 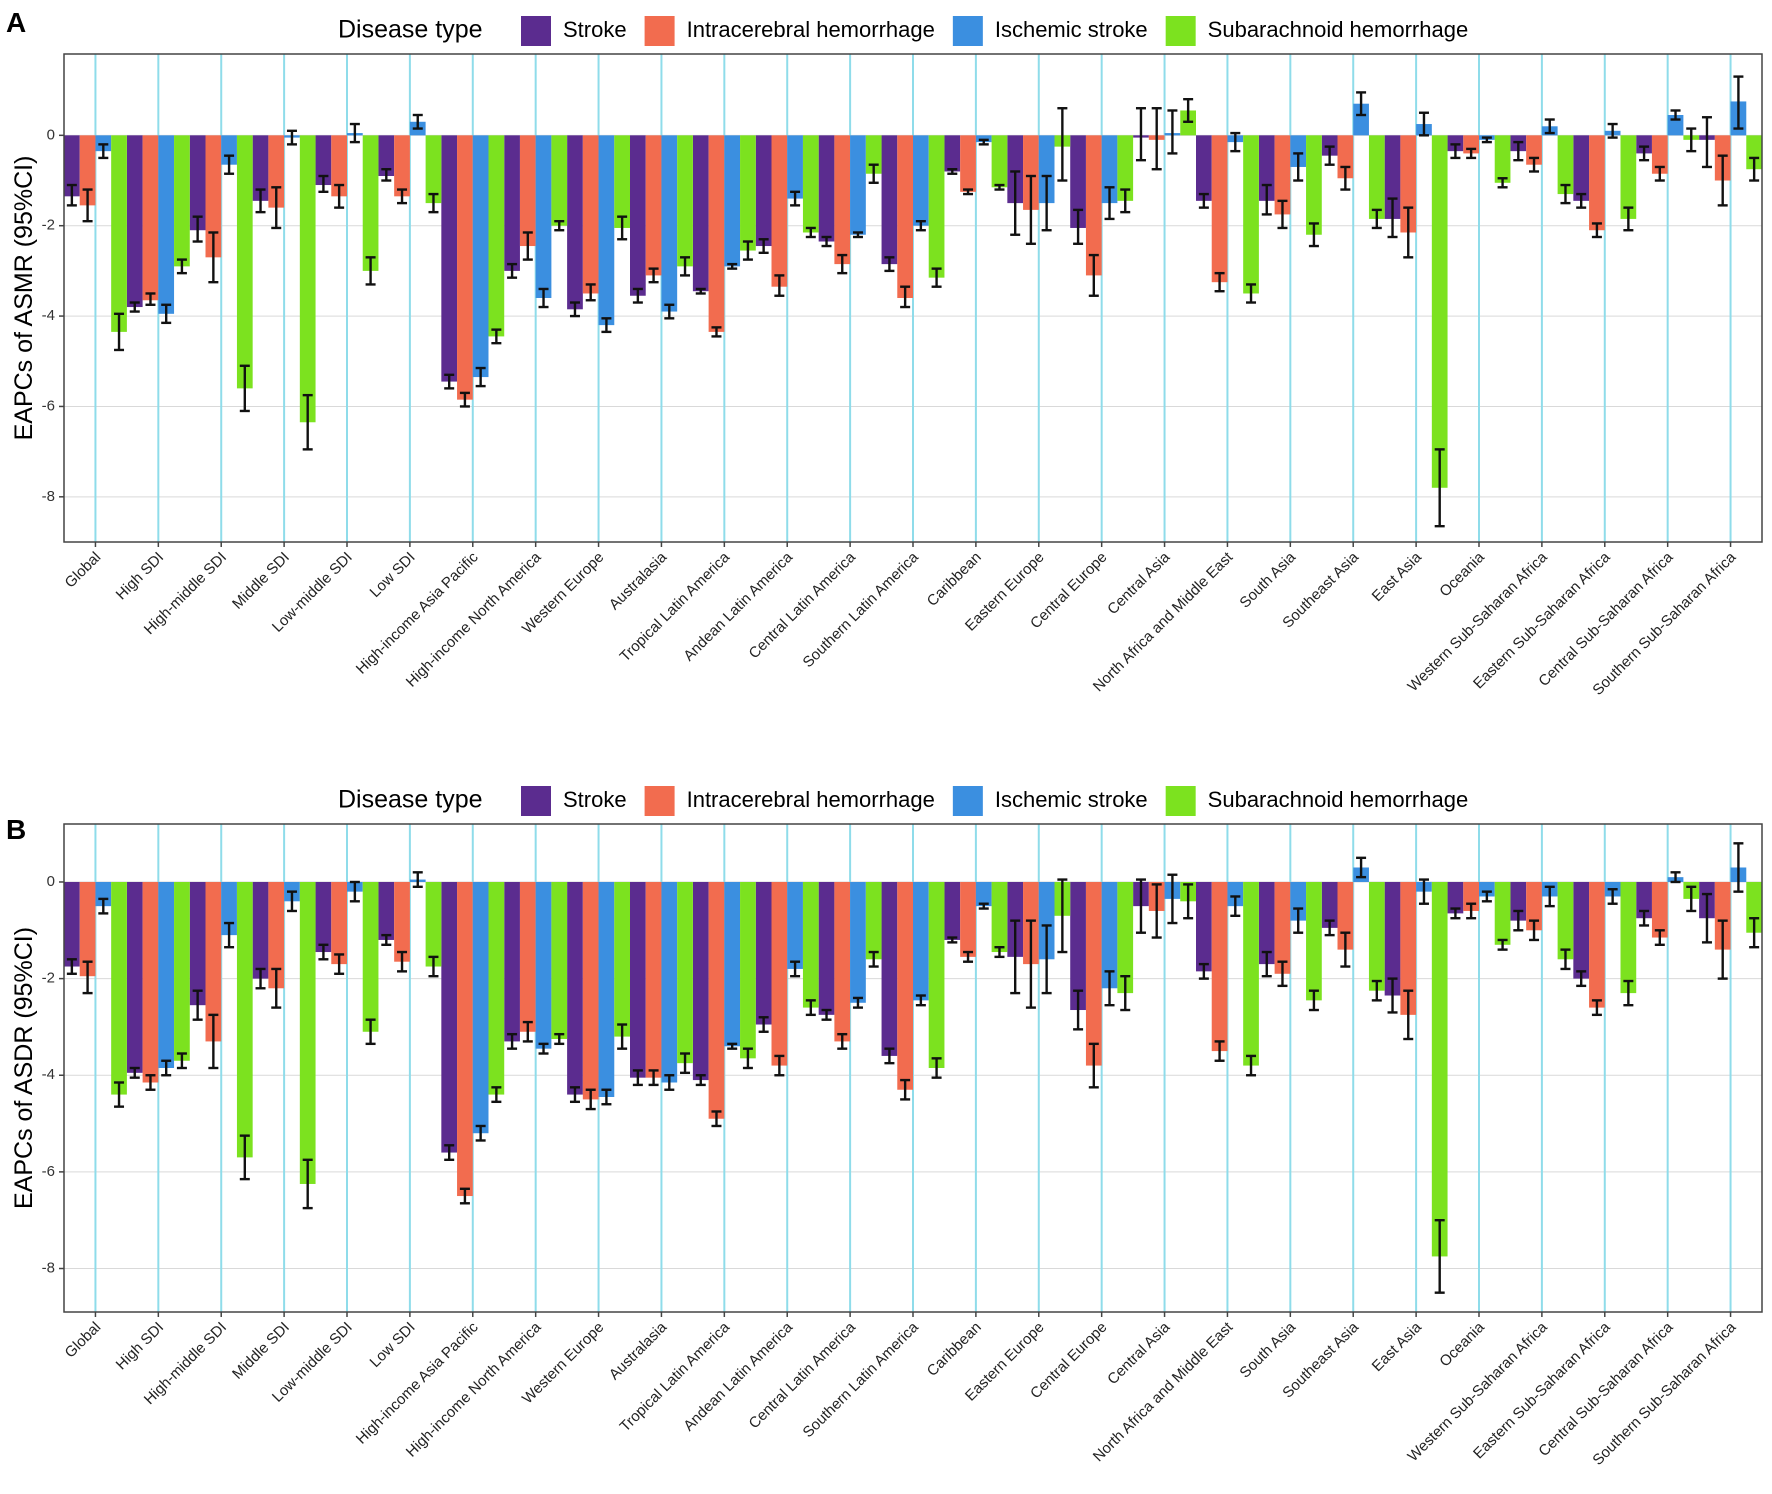 I want to click on error-bar-stroke-eastern-sub-saharan-africa, so click(x=1581, y=979).